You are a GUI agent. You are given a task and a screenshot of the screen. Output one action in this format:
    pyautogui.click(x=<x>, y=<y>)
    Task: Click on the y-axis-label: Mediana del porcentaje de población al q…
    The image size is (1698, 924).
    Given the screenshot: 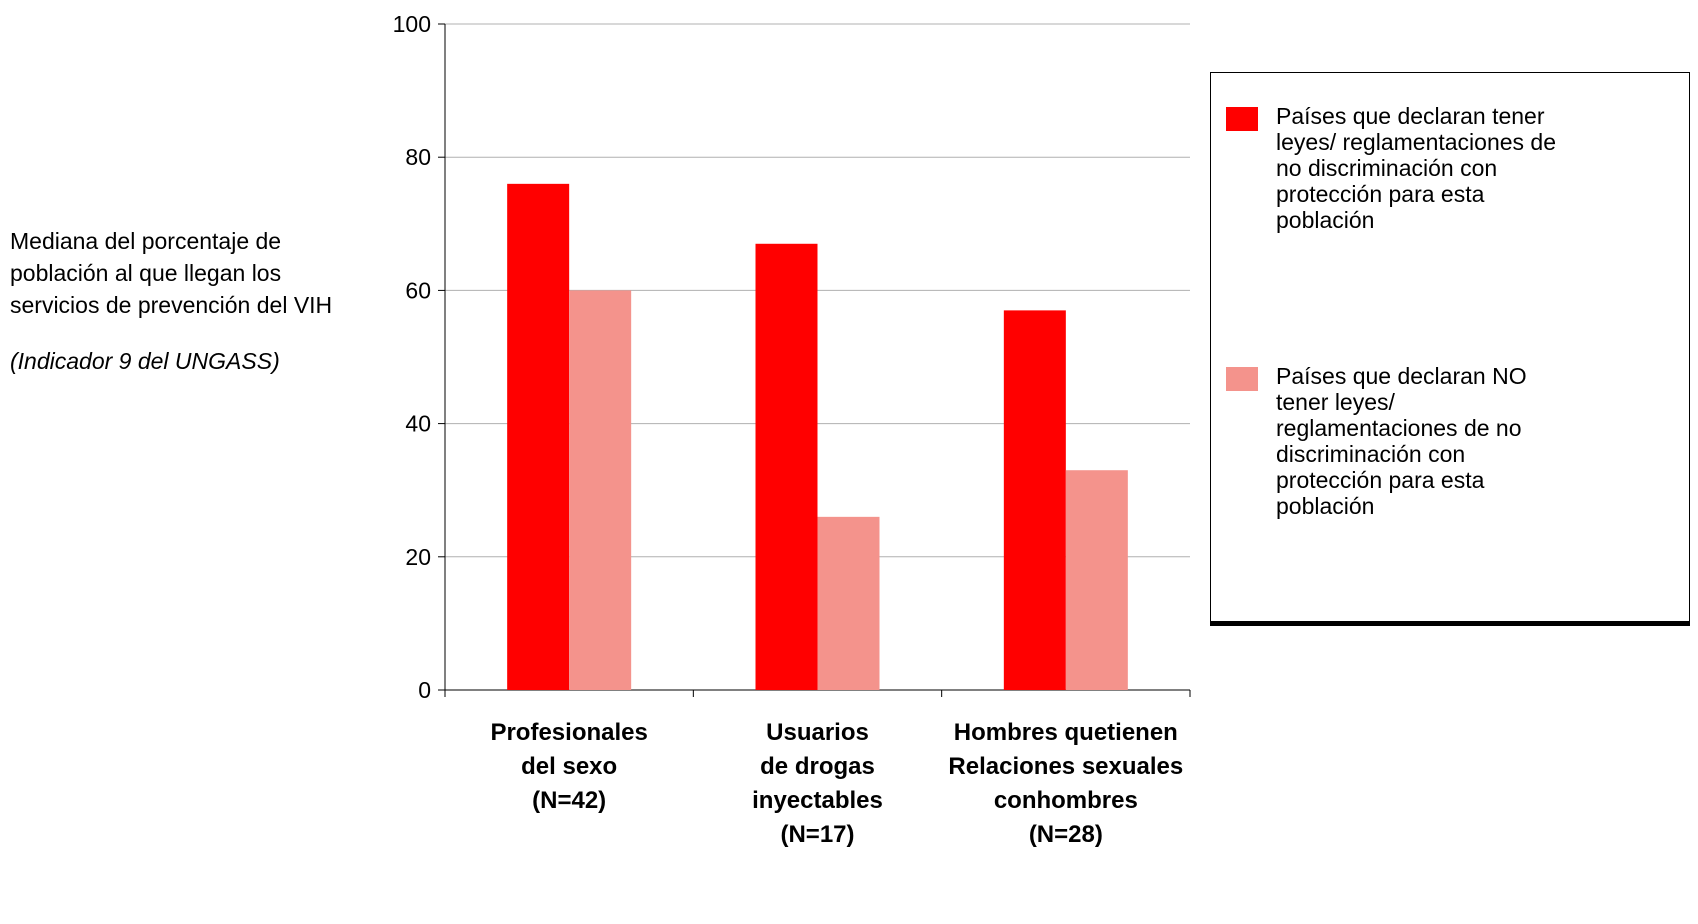 What is the action you would take?
    pyautogui.click(x=190, y=301)
    